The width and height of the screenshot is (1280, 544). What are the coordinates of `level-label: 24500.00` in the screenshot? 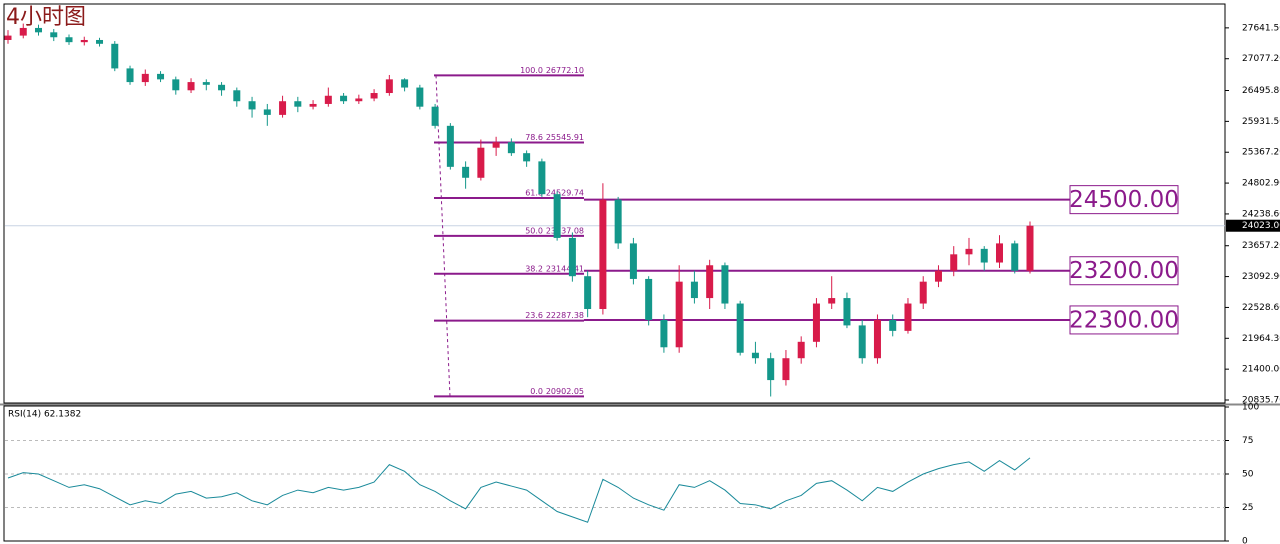 It's located at (1124, 200).